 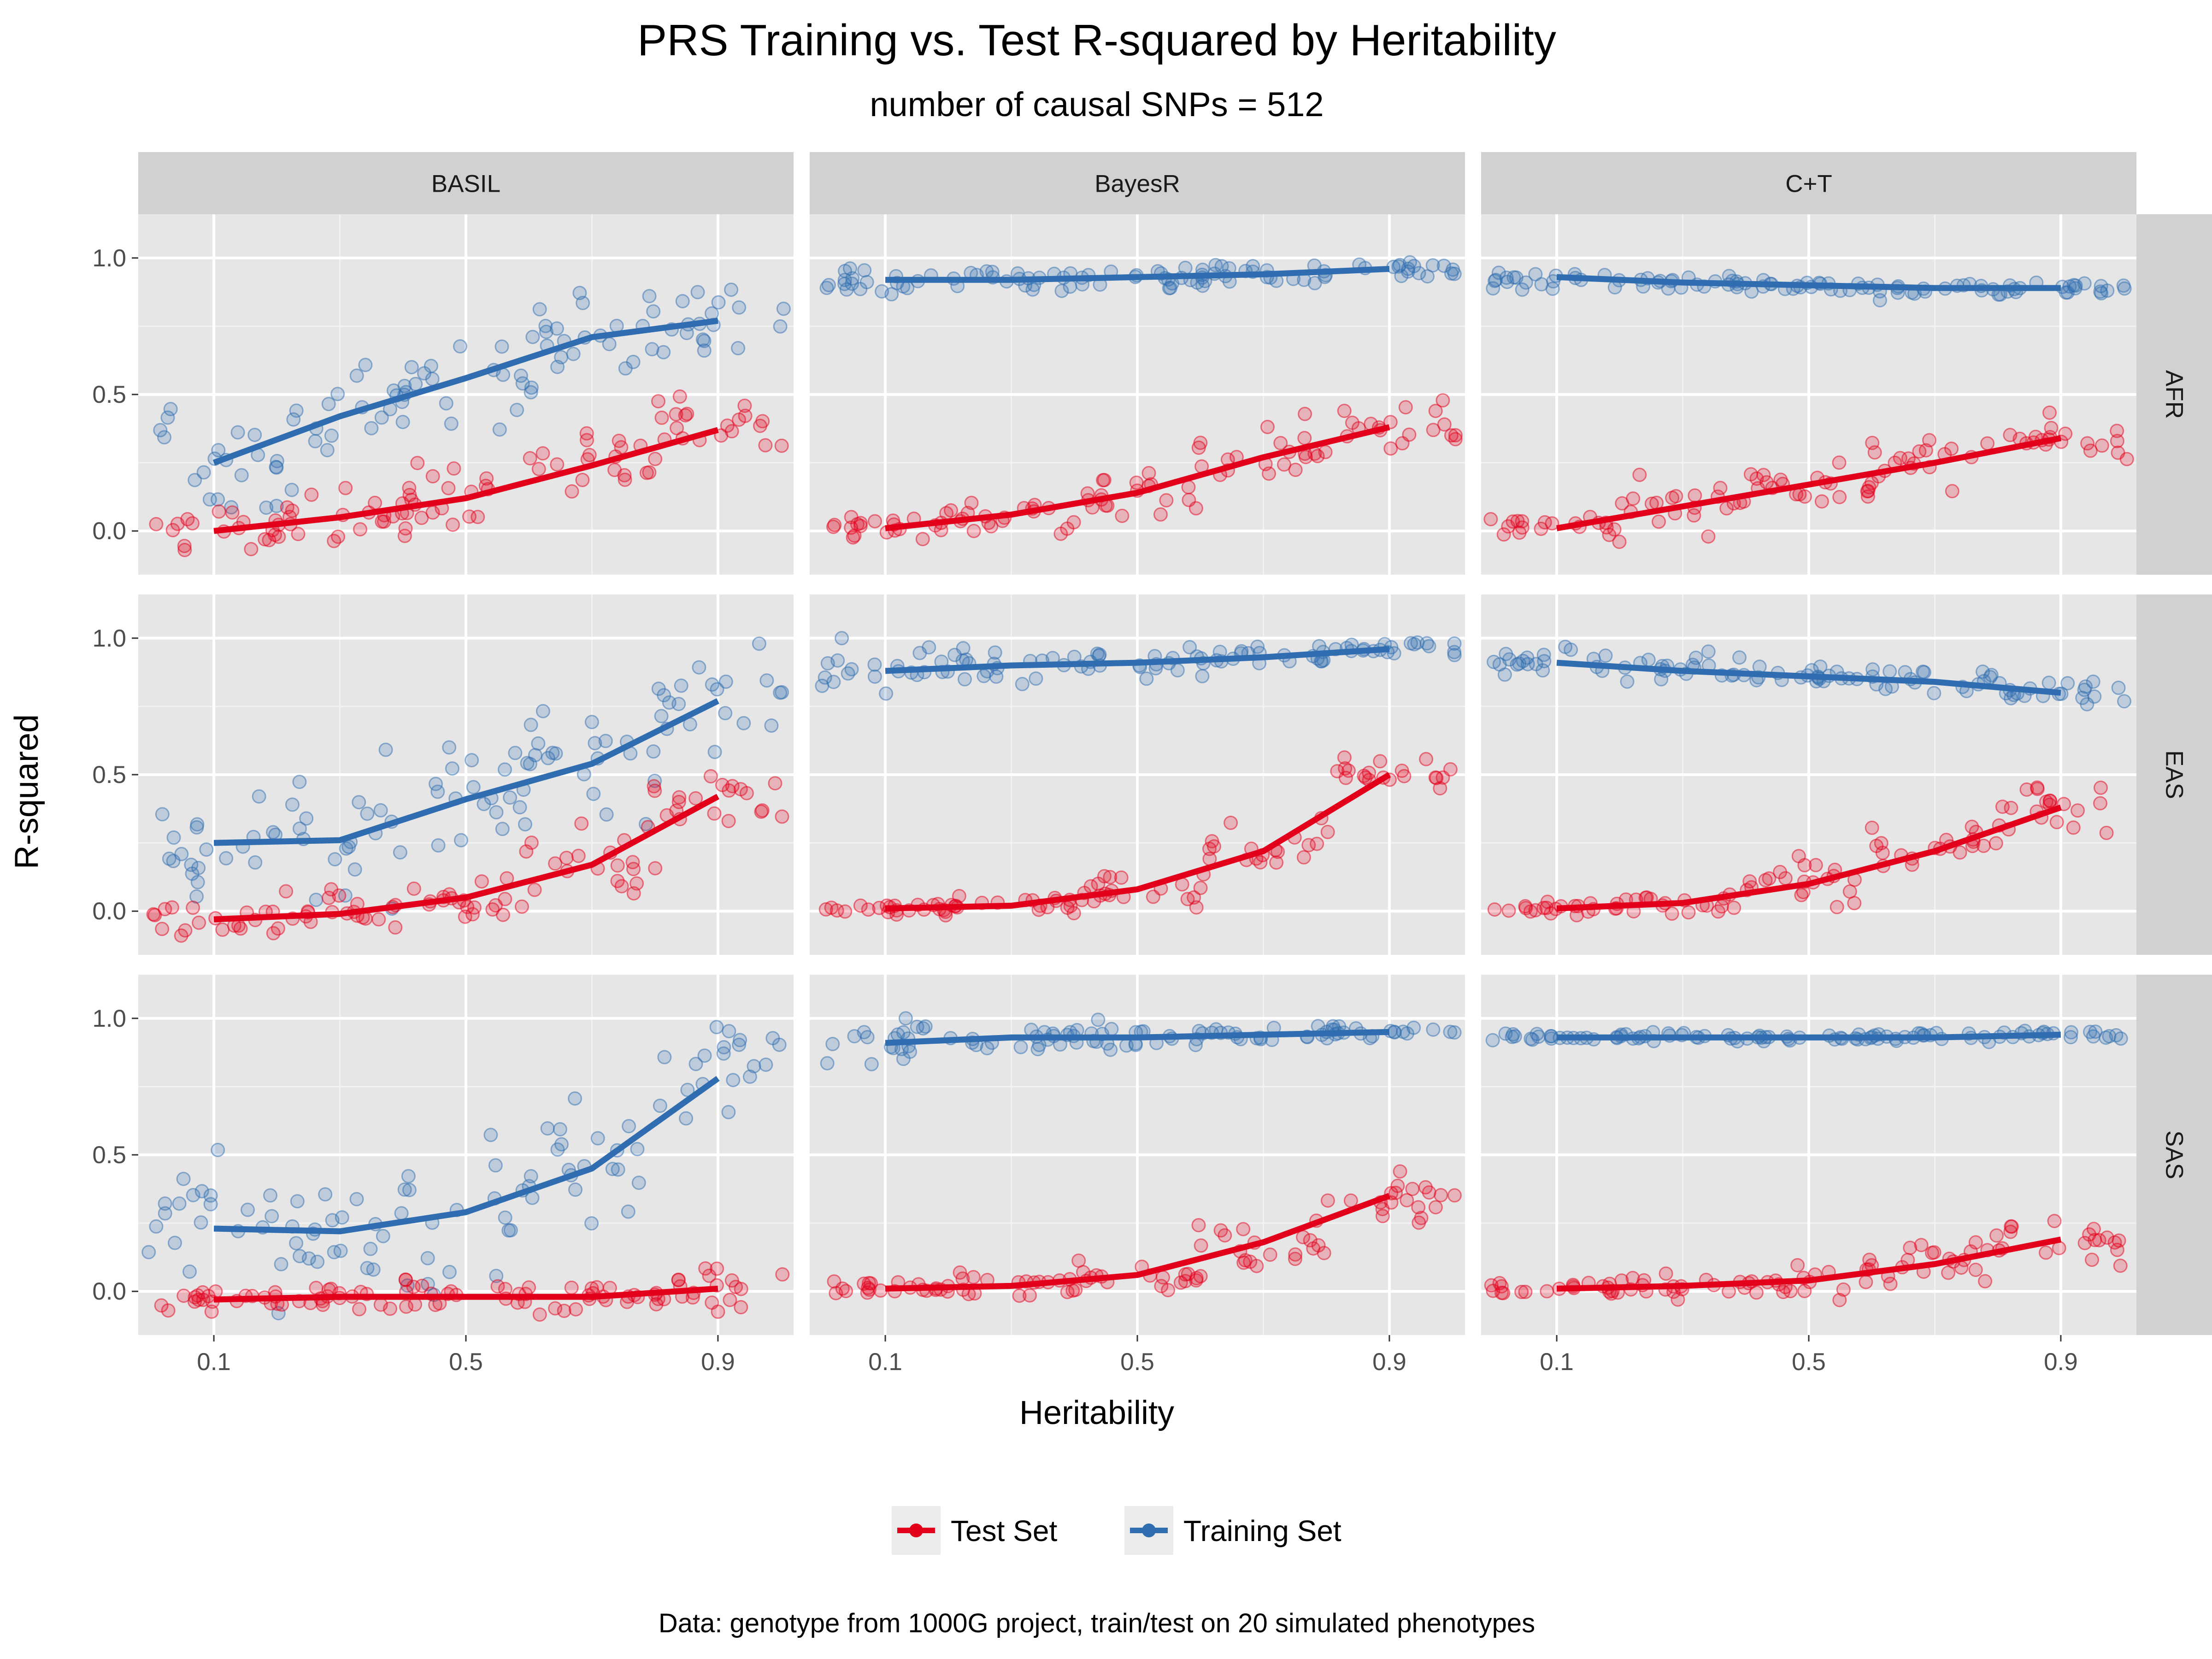 What do you see at coordinates (2174, 774) in the screenshot?
I see `facet-strip-label-eas: EAS` at bounding box center [2174, 774].